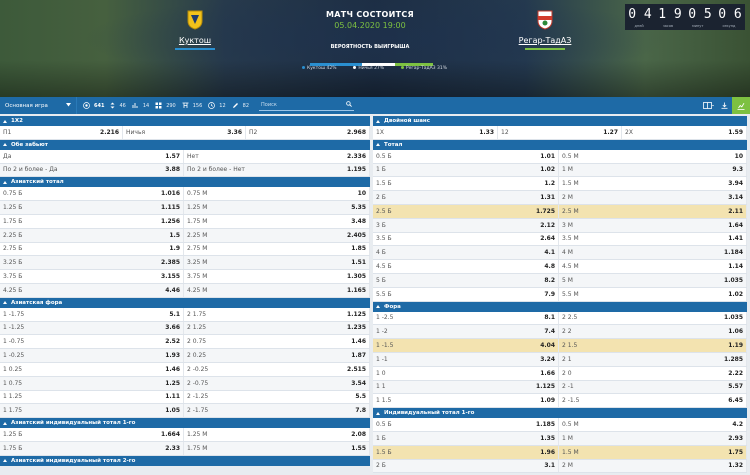  Describe the element at coordinates (195, 40) in the screenshot. I see `home-team-name: Куктош` at that location.